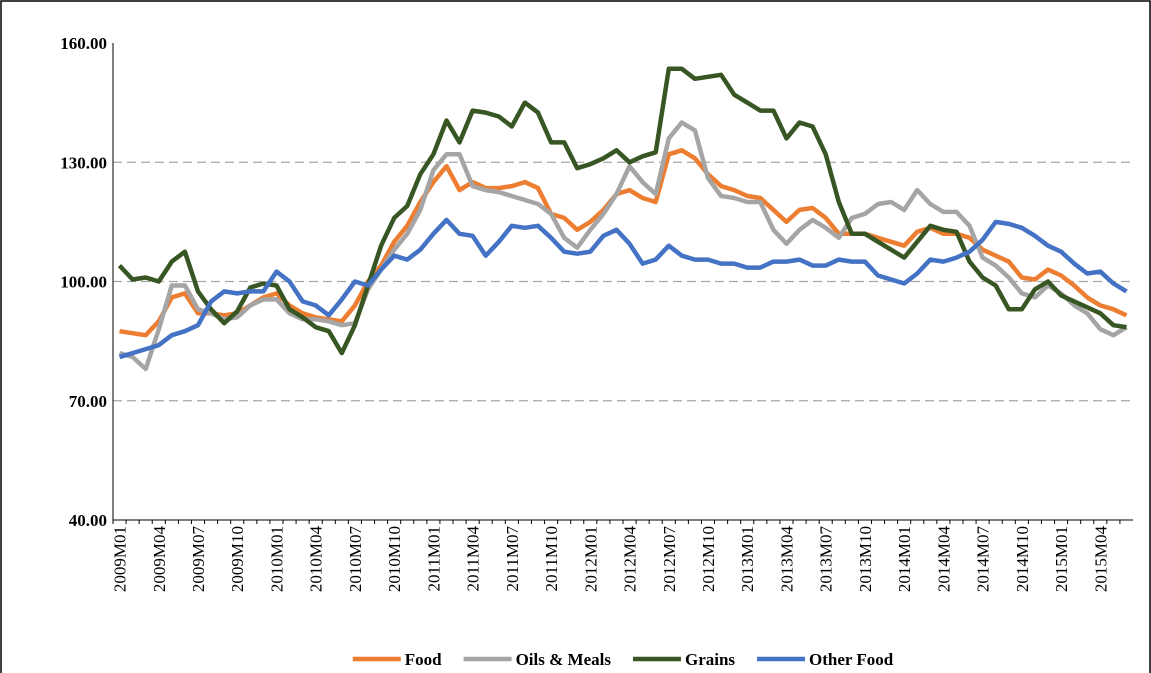  What do you see at coordinates (590, 559) in the screenshot?
I see `x-tick-label: 2012M01` at bounding box center [590, 559].